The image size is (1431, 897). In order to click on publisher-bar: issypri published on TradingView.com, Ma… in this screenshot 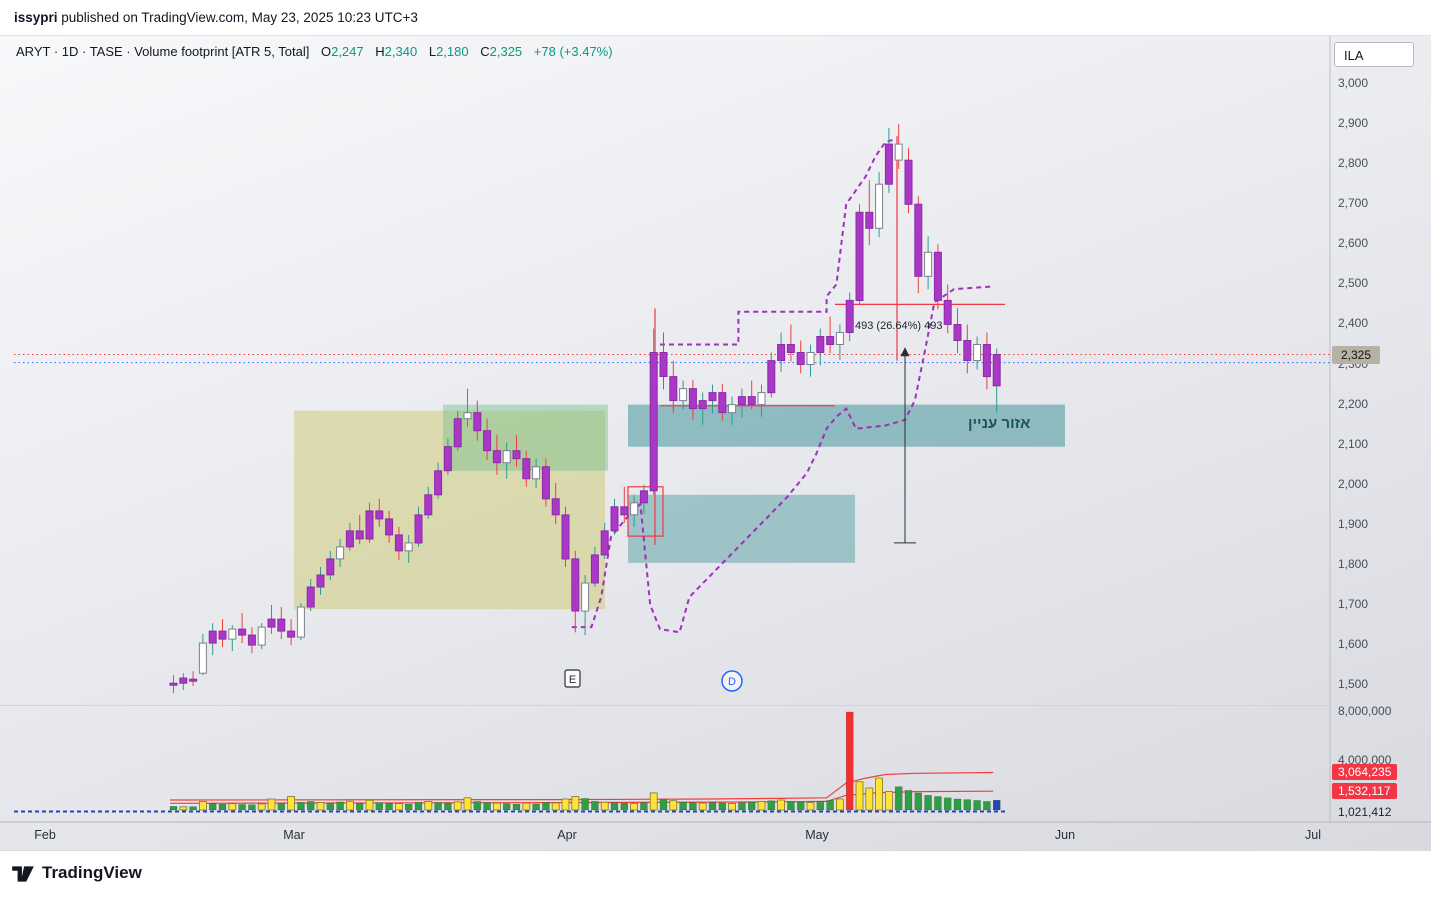, I will do `click(715, 18)`.